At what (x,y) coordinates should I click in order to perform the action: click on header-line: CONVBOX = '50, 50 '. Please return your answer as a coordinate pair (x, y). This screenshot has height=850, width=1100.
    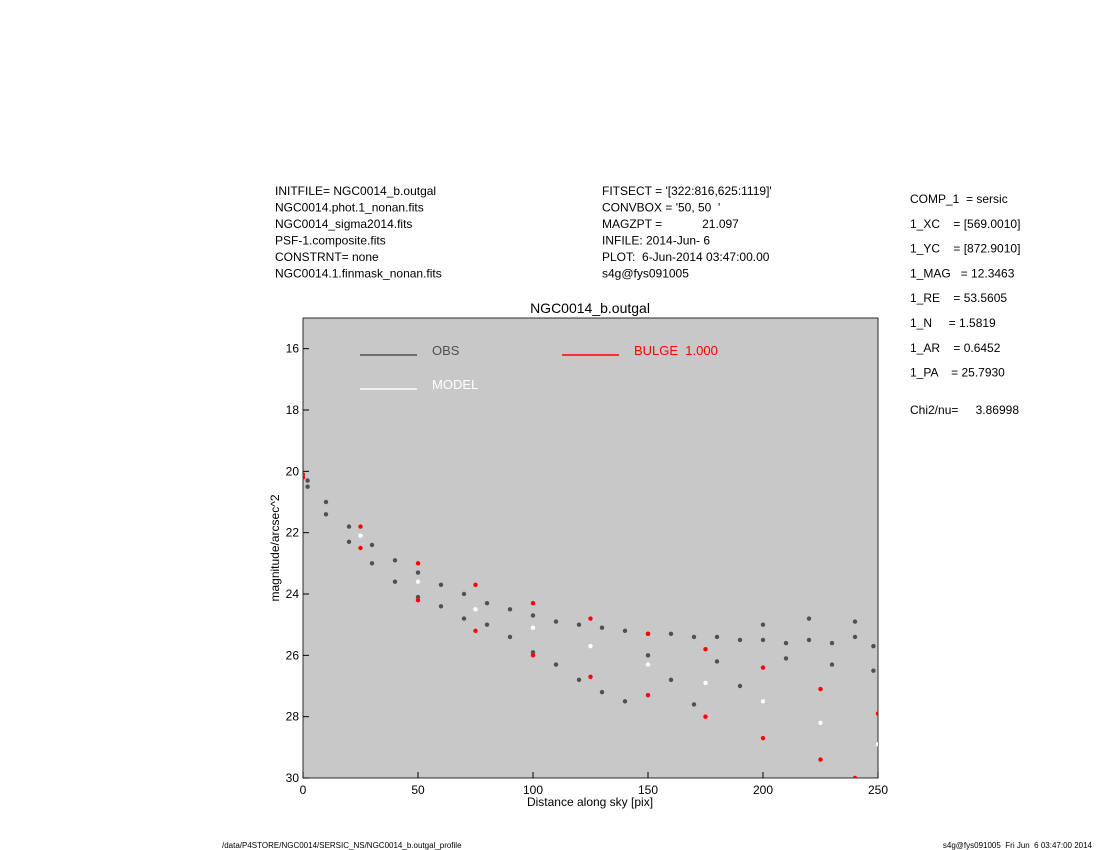
    Looking at the image, I should click on (661, 208).